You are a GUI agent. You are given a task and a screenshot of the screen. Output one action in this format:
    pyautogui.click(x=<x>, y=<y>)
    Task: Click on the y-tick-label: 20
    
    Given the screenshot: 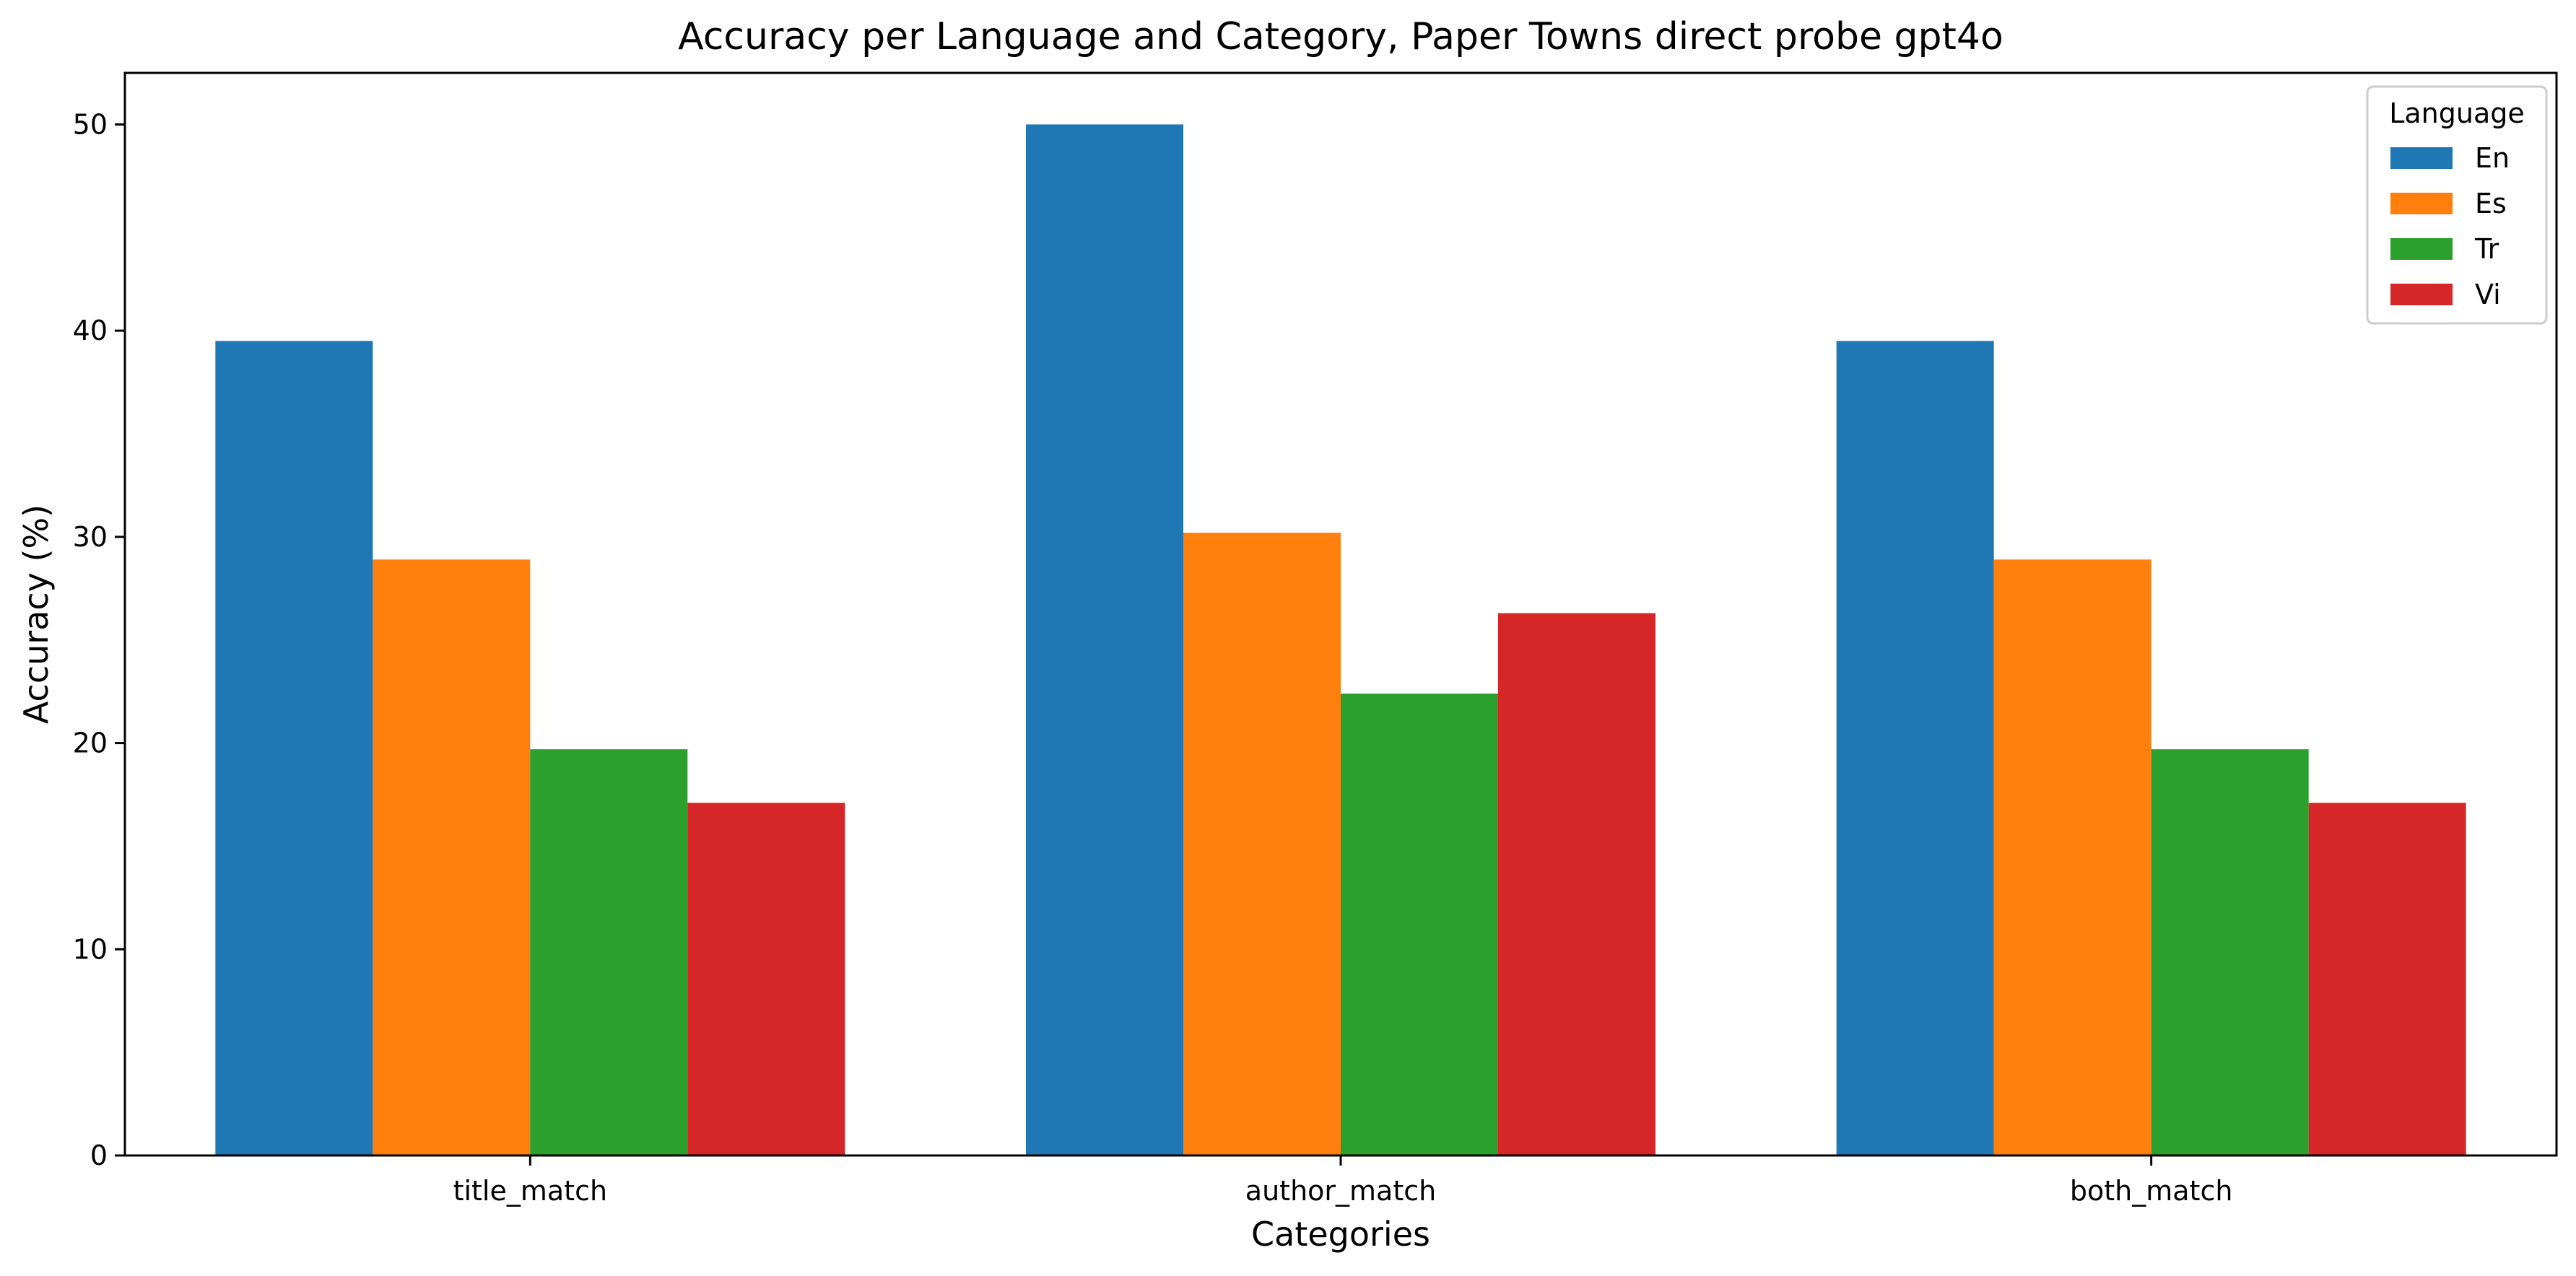 What is the action you would take?
    pyautogui.click(x=90, y=743)
    